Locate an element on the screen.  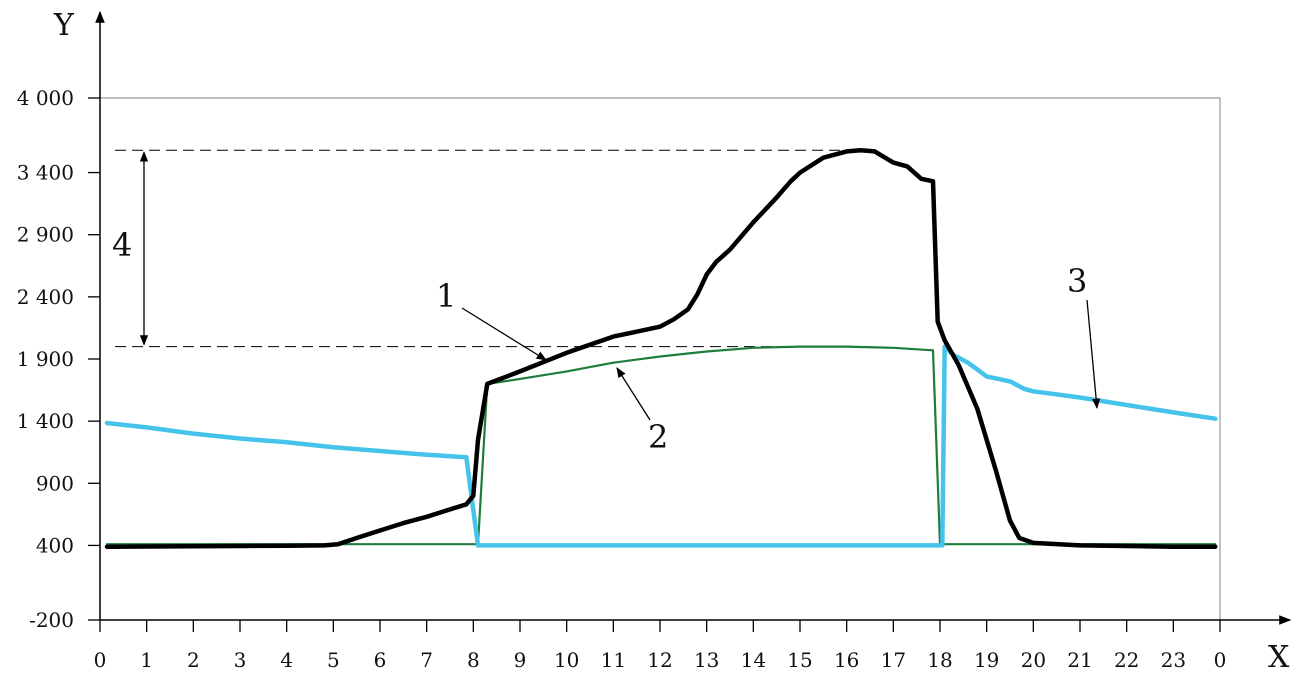
x-tick-label: 2 is located at coordinates (193, 660).